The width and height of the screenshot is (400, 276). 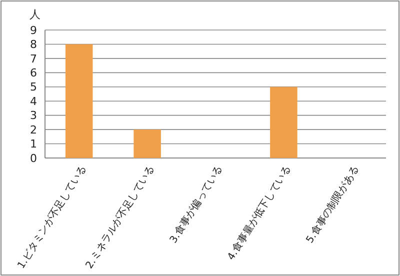 What do you see at coordinates (33, 45) in the screenshot?
I see `y-tick-label: 8` at bounding box center [33, 45].